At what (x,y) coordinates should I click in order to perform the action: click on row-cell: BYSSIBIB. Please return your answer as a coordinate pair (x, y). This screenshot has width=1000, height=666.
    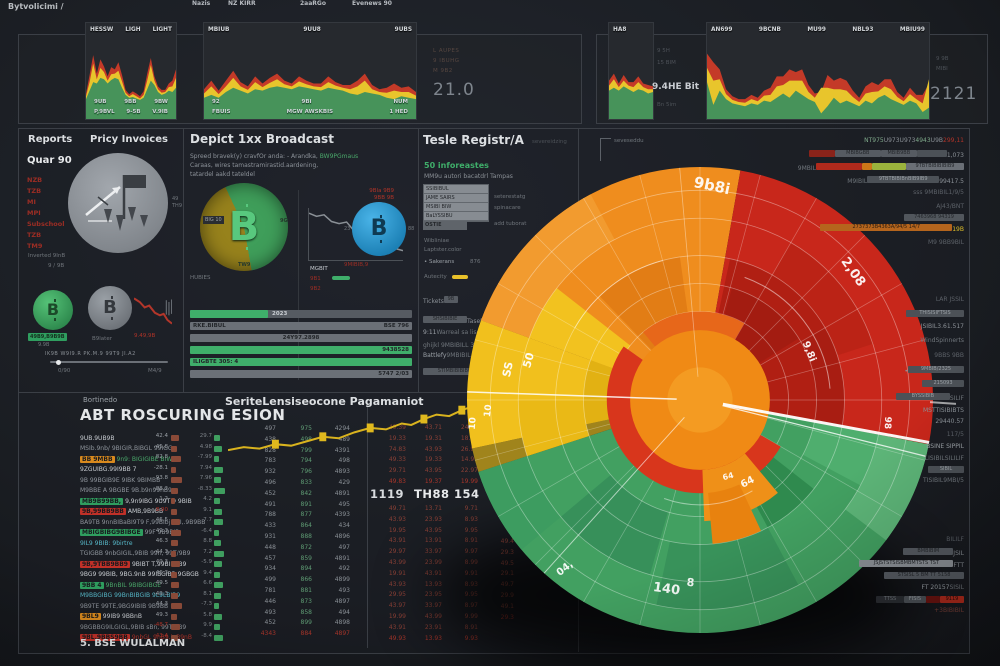
    Looking at the image, I should click on (922, 396).